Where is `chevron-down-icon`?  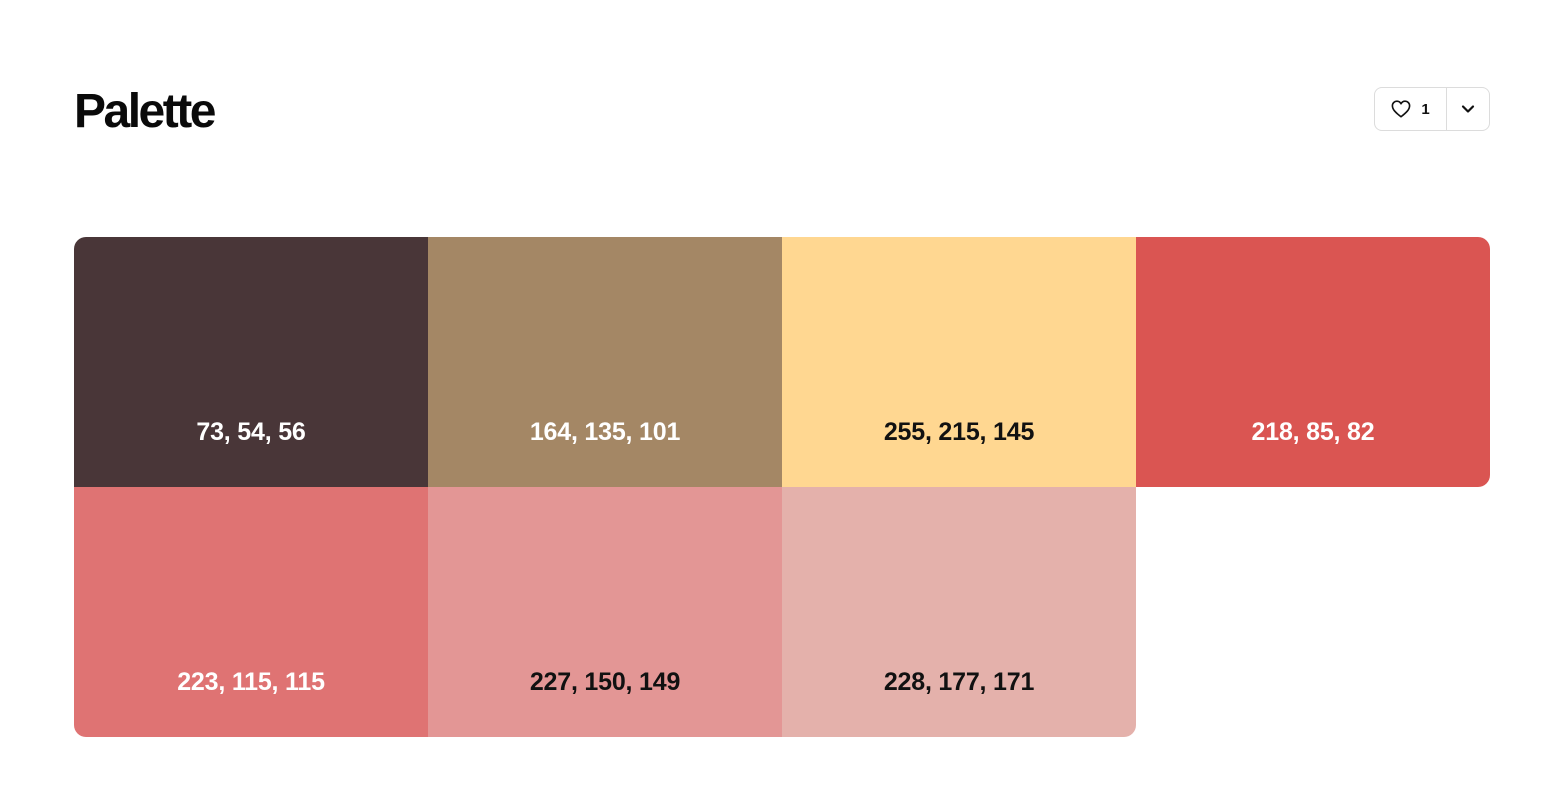 chevron-down-icon is located at coordinates (1468, 109).